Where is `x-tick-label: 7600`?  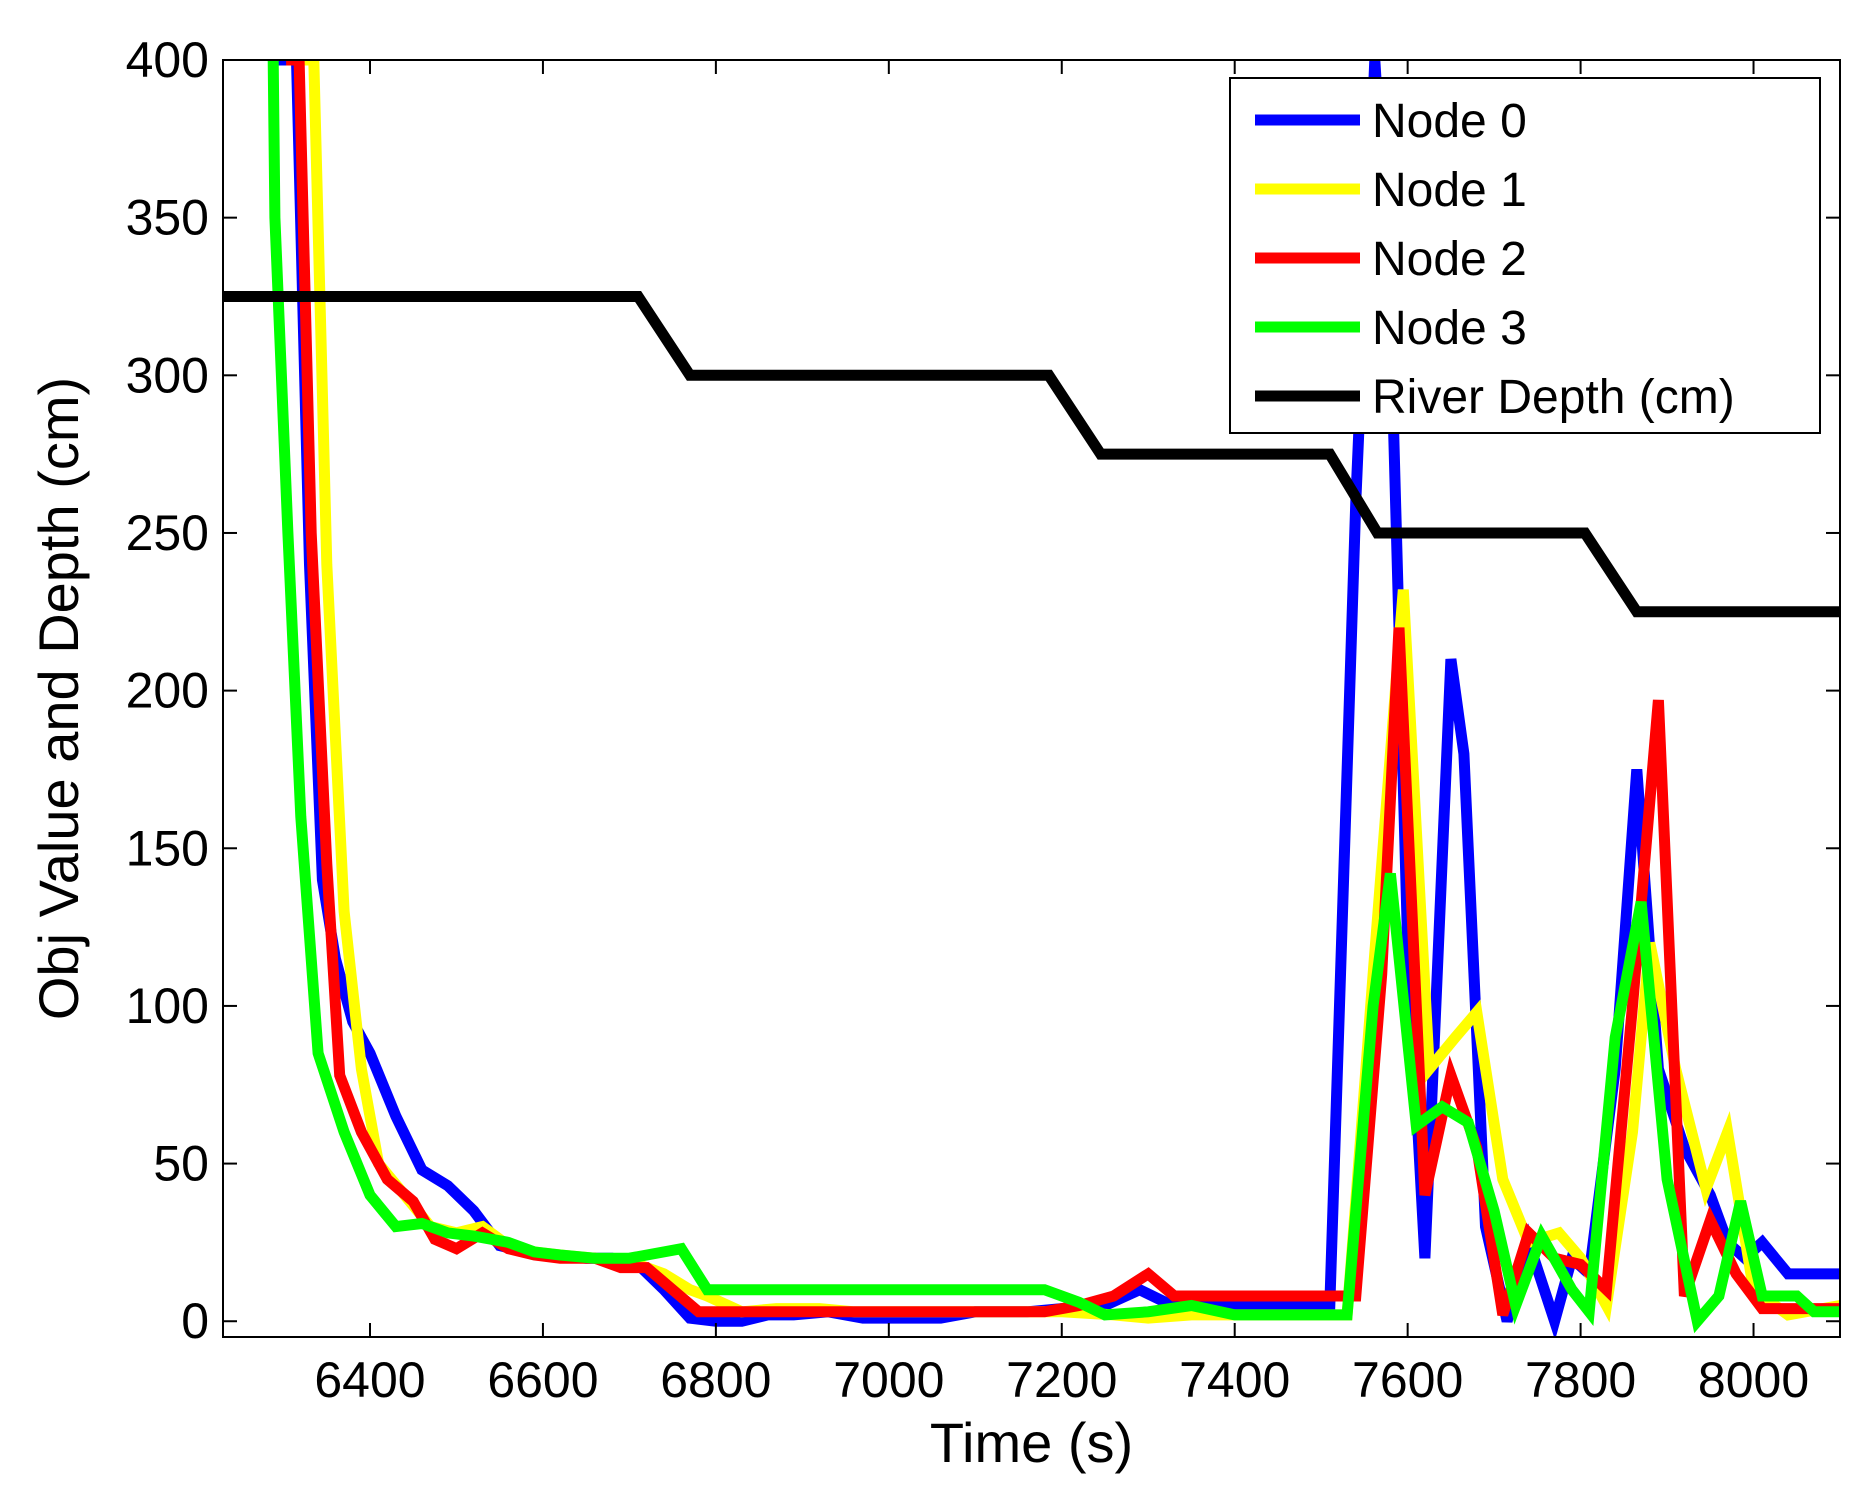 x-tick-label: 7600 is located at coordinates (1407, 1380).